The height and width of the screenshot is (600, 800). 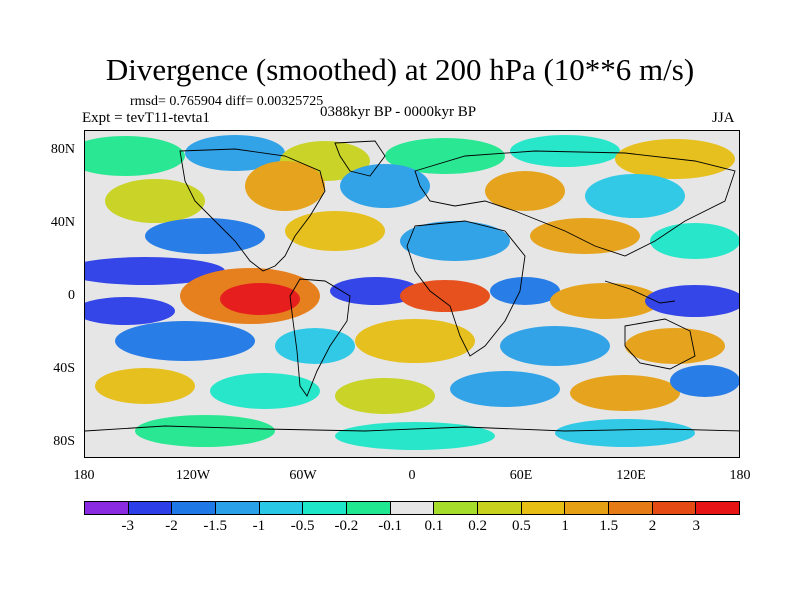 What do you see at coordinates (398, 112) in the screenshot?
I see `period-label: 0388kyr BP - 0000kyr BP` at bounding box center [398, 112].